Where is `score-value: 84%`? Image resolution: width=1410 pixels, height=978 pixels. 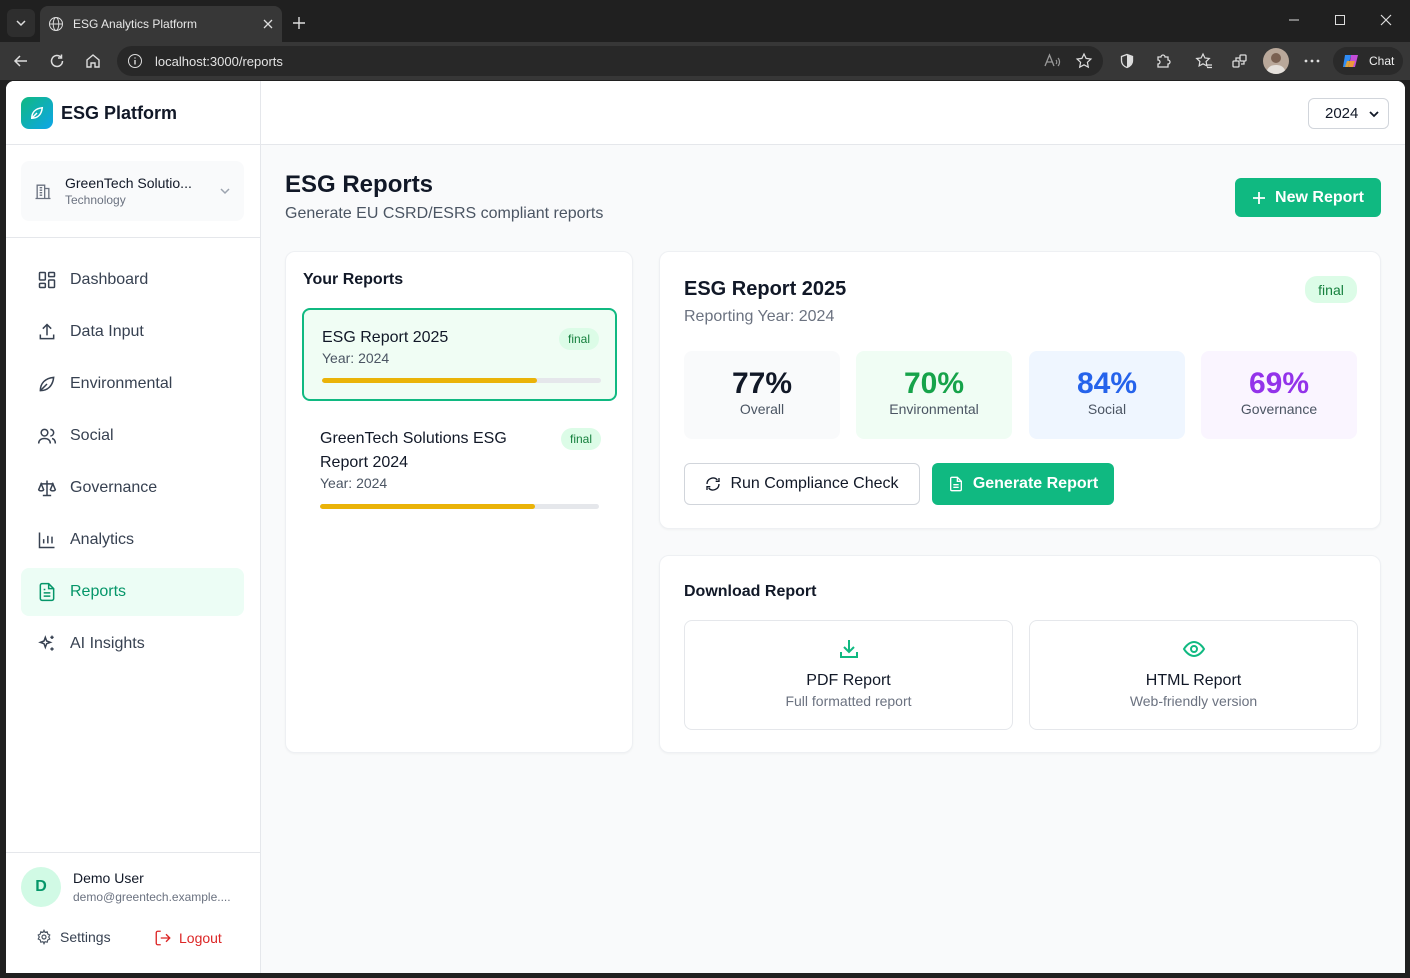 score-value: 84% is located at coordinates (1107, 383).